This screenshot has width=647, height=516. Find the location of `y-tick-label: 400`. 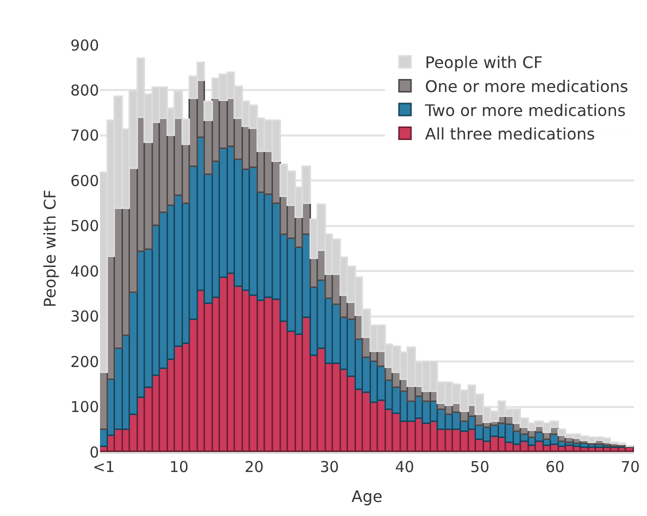

y-tick-label: 400 is located at coordinates (84, 271).